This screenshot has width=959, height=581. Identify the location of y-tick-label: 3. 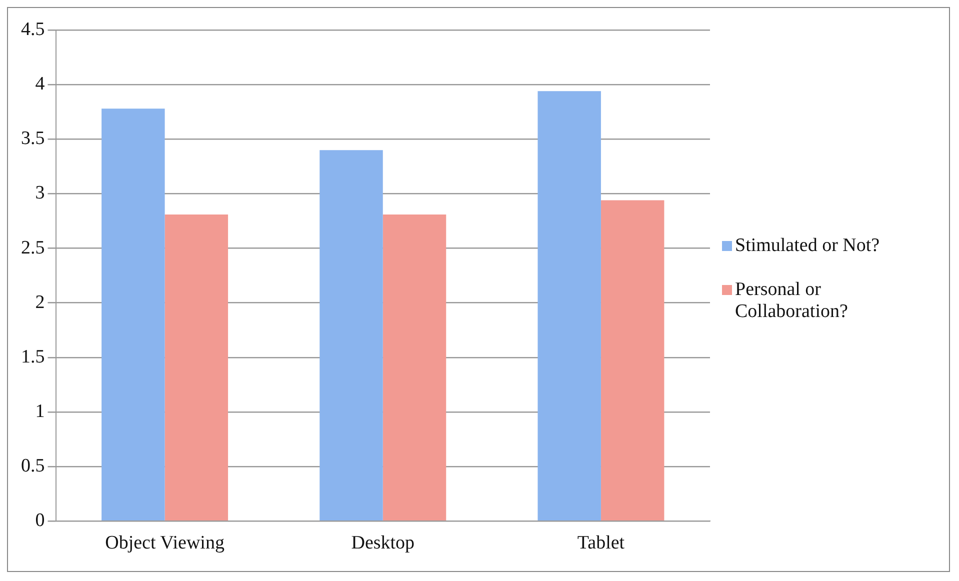
(40, 193).